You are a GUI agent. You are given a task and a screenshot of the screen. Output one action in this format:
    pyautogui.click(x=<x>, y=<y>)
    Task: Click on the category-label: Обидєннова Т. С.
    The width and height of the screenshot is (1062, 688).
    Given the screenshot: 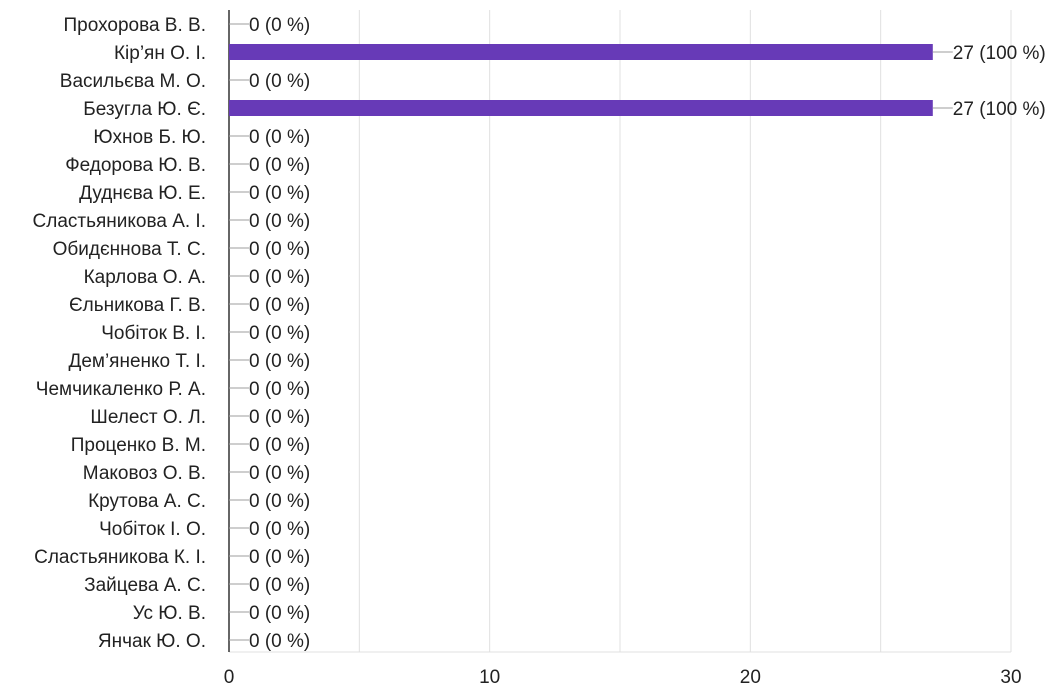 What is the action you would take?
    pyautogui.click(x=129, y=249)
    